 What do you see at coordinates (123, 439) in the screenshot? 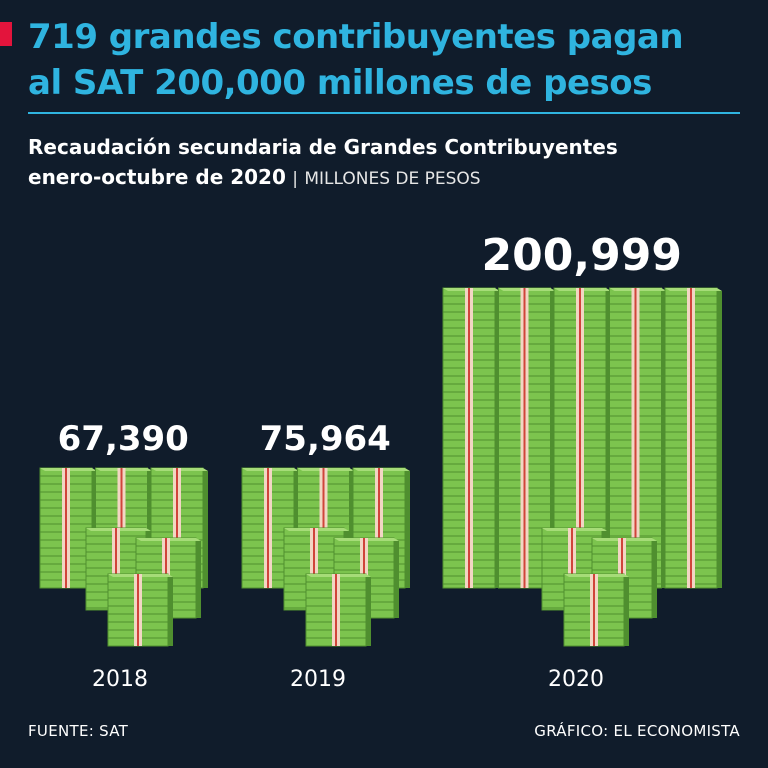
I see `value-label-2018: 67,390` at bounding box center [123, 439].